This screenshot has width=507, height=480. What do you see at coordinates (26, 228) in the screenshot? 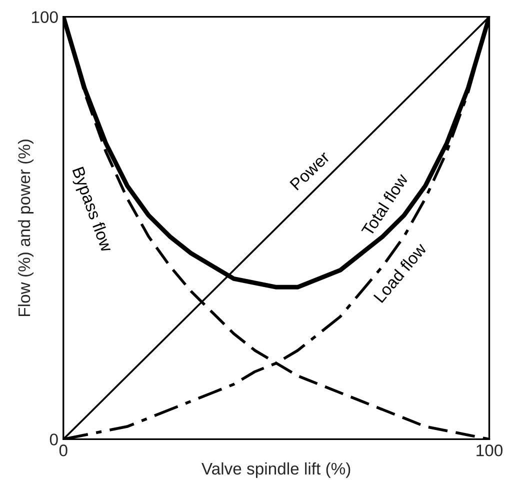
I see `y-axis-title: Flow (%) and power (%)` at bounding box center [26, 228].